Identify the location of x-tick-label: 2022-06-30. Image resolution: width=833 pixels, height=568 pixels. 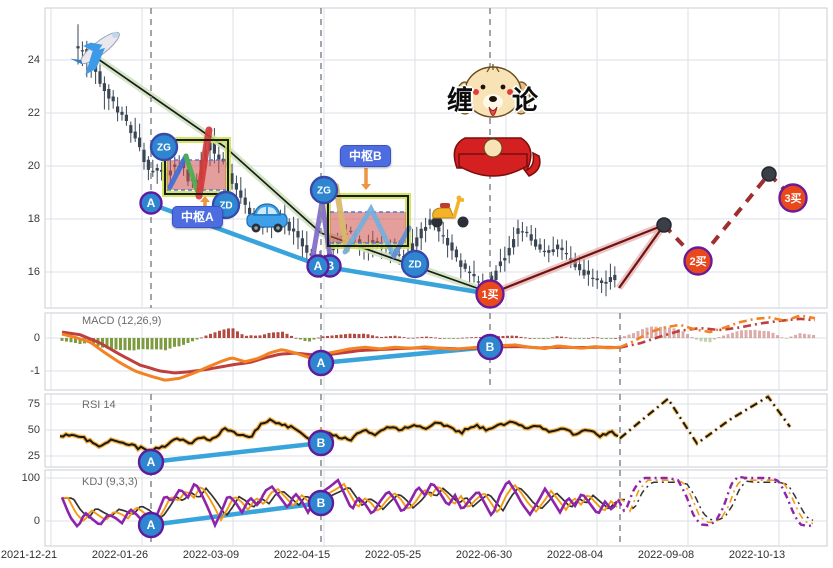
(484, 555).